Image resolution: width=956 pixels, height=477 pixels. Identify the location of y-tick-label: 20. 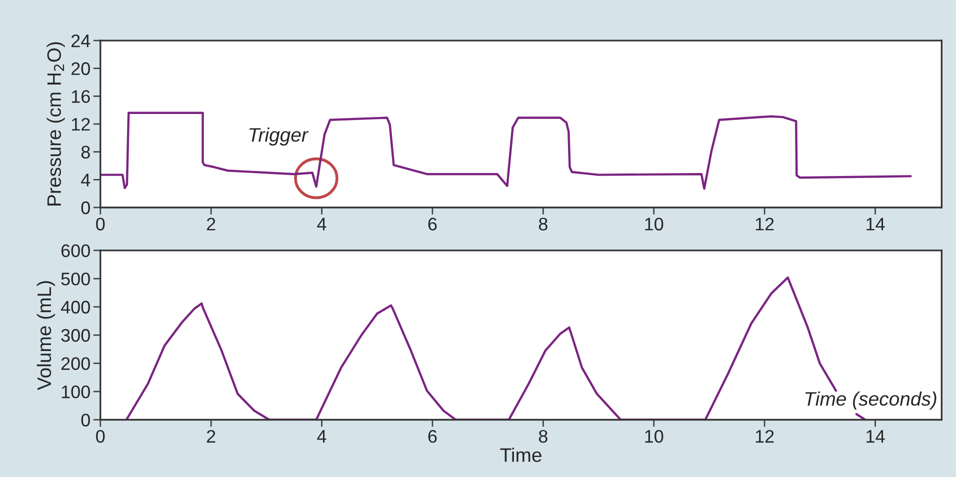
(80, 69).